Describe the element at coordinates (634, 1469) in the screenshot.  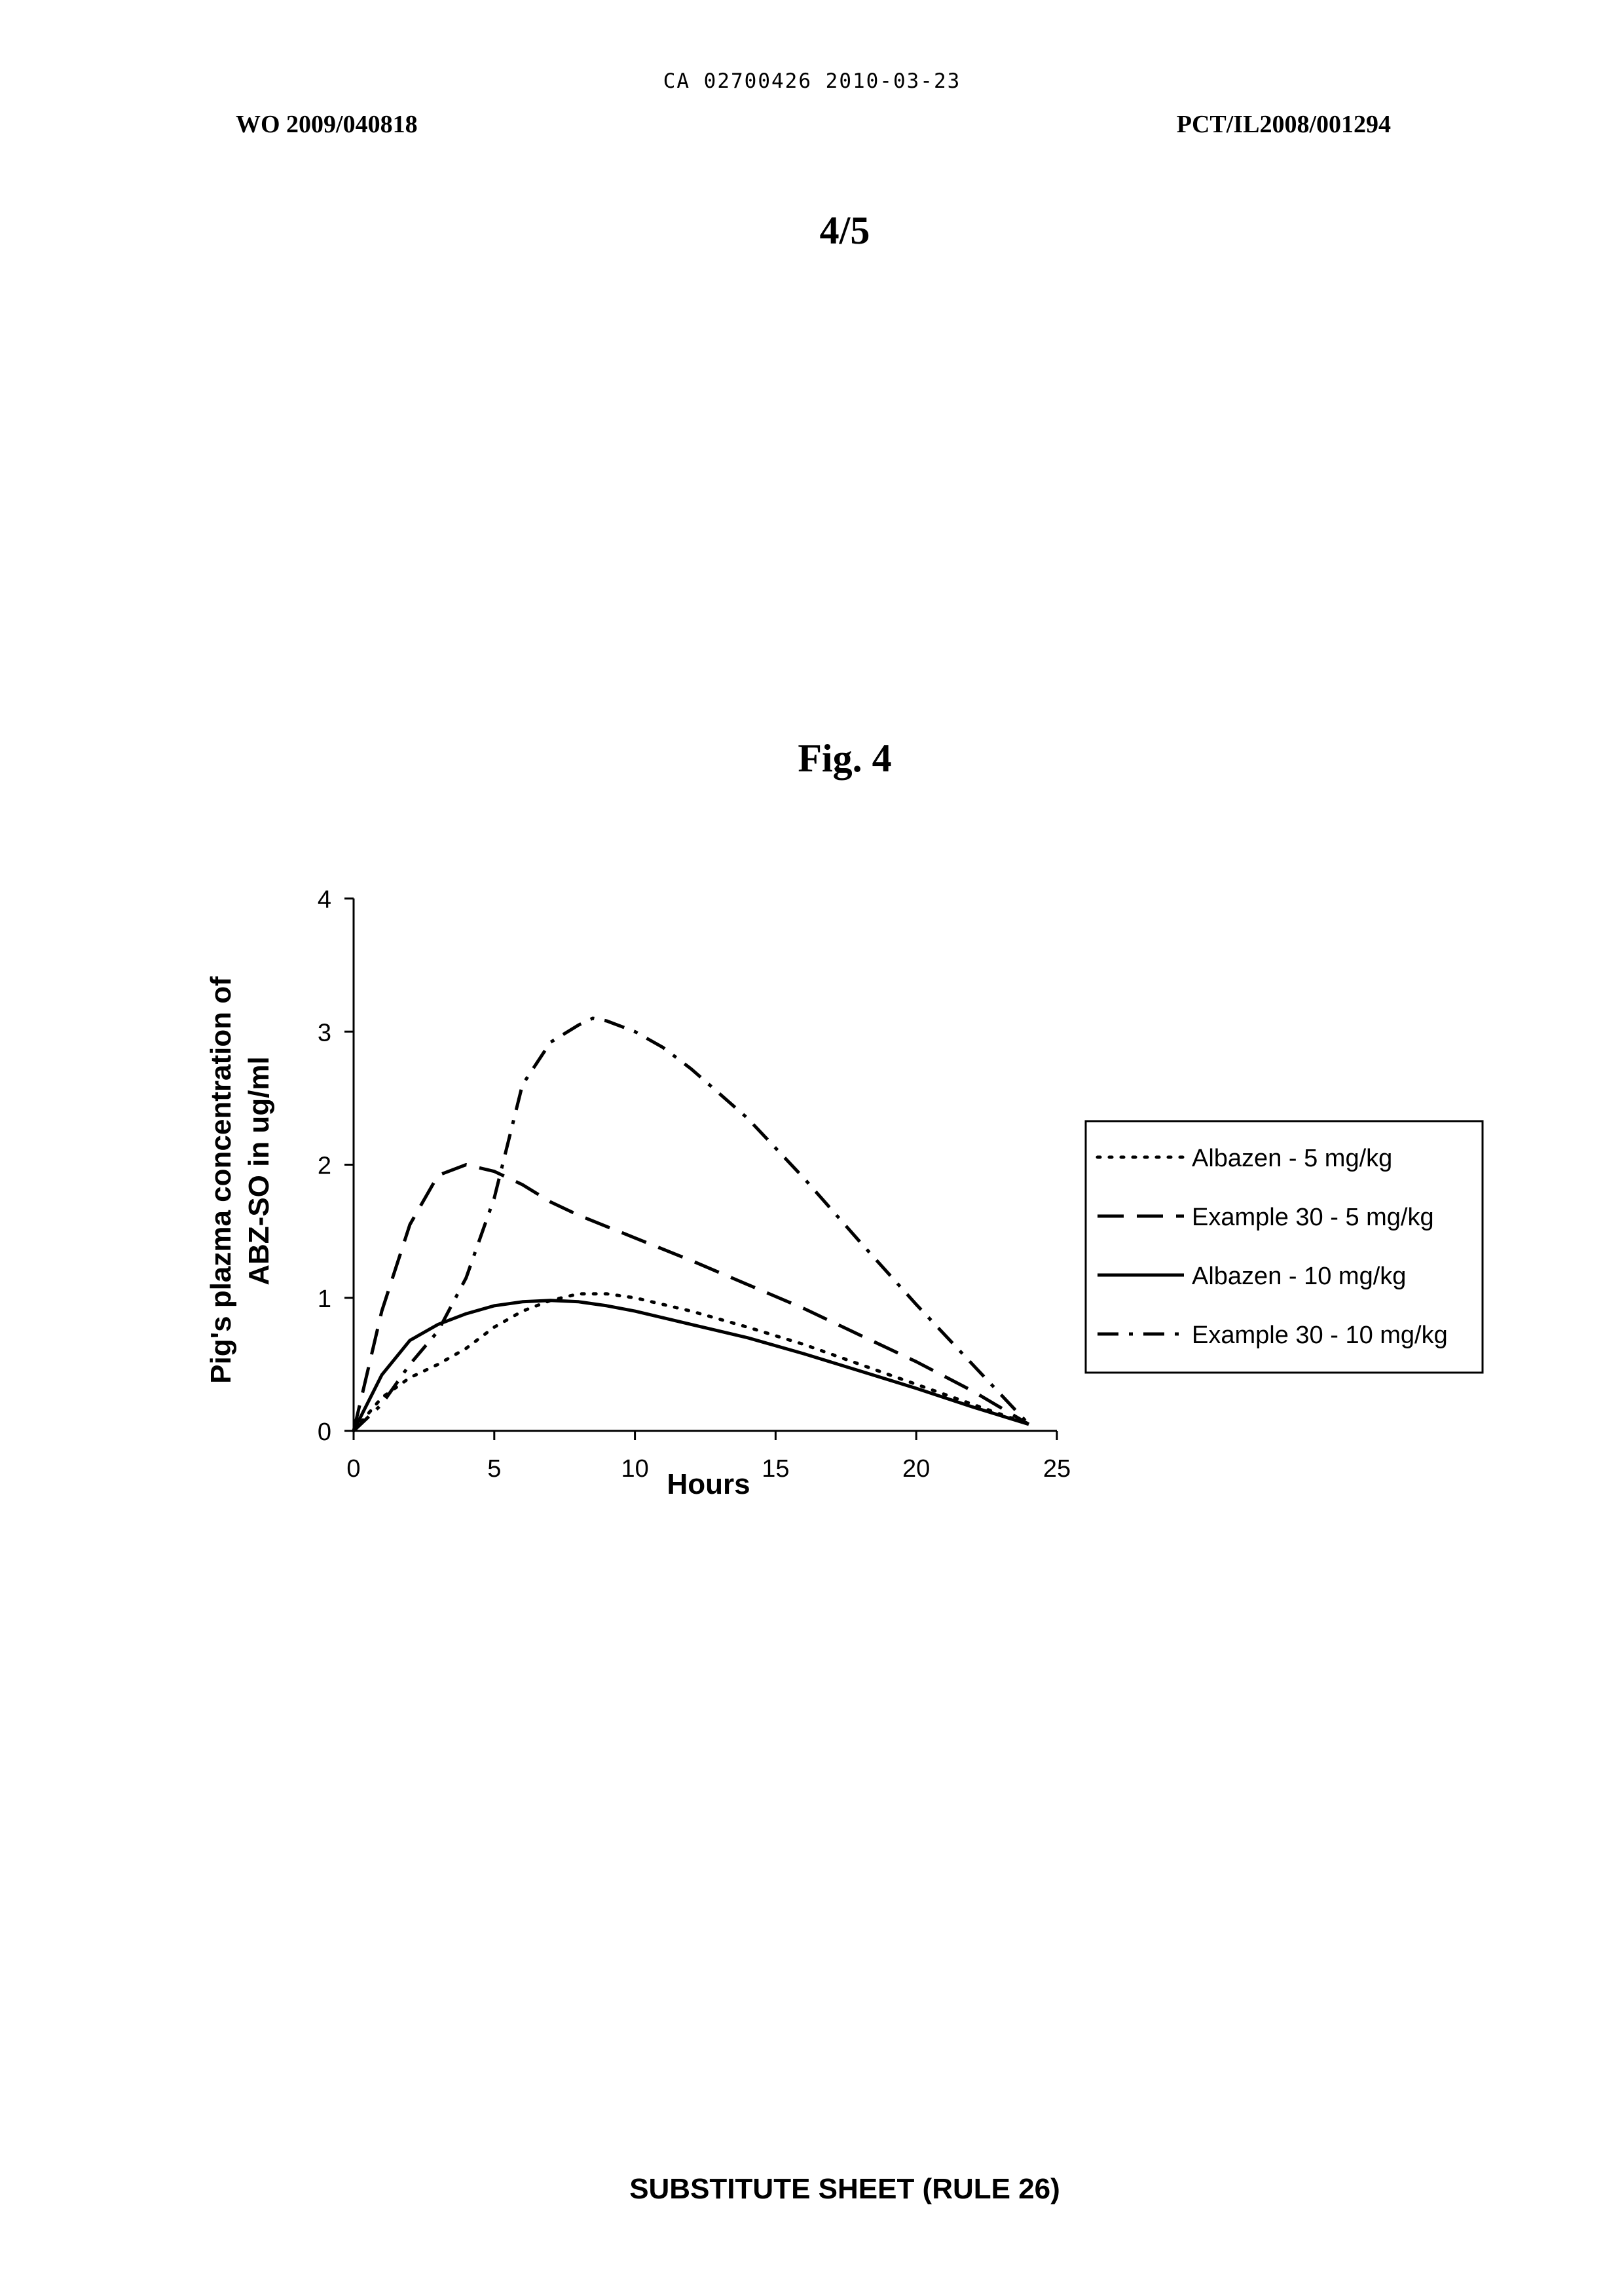
I see `x-tick-label: 10` at that location.